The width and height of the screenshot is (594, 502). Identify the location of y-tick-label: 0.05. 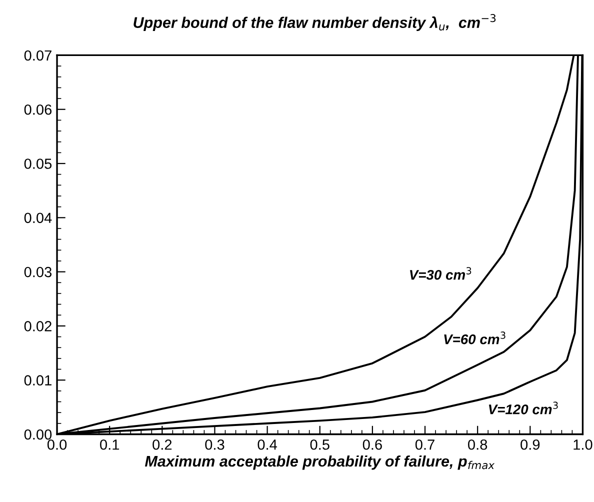
(38, 163).